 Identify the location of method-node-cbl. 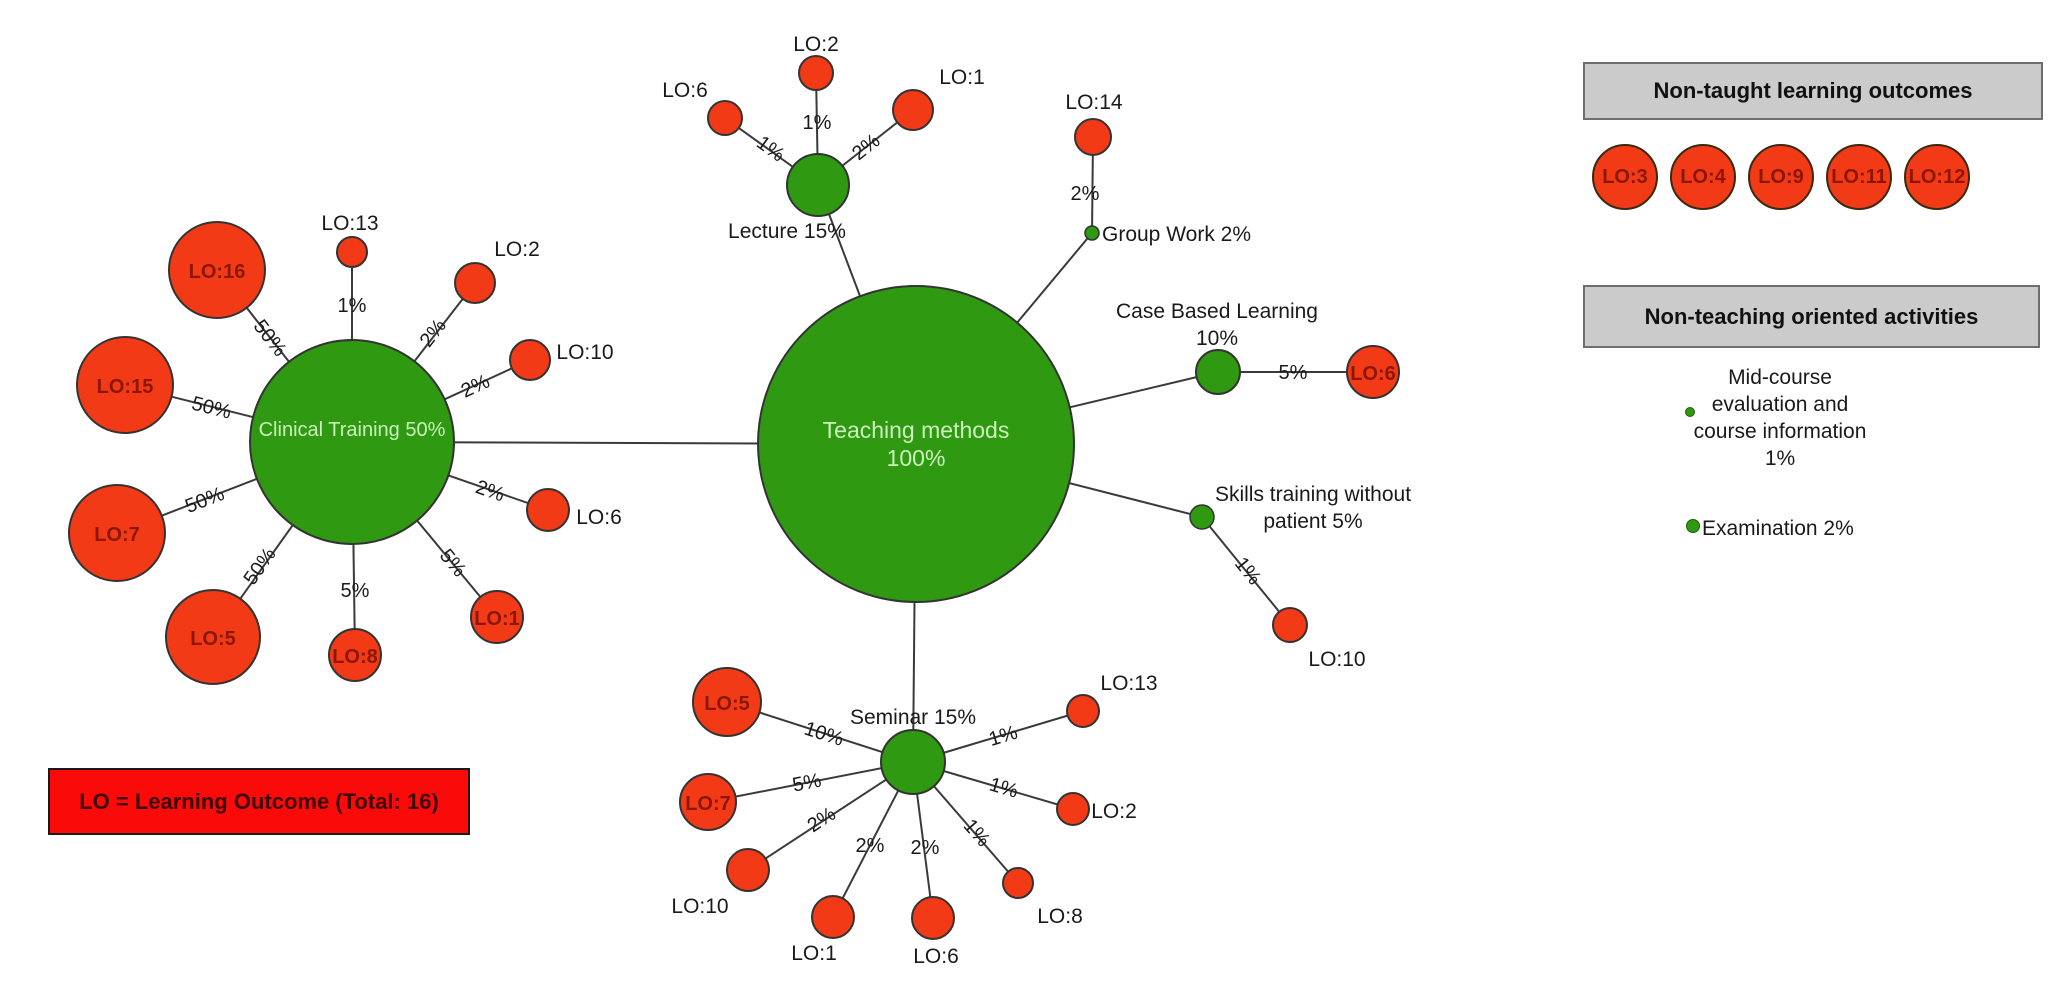
(1218, 372).